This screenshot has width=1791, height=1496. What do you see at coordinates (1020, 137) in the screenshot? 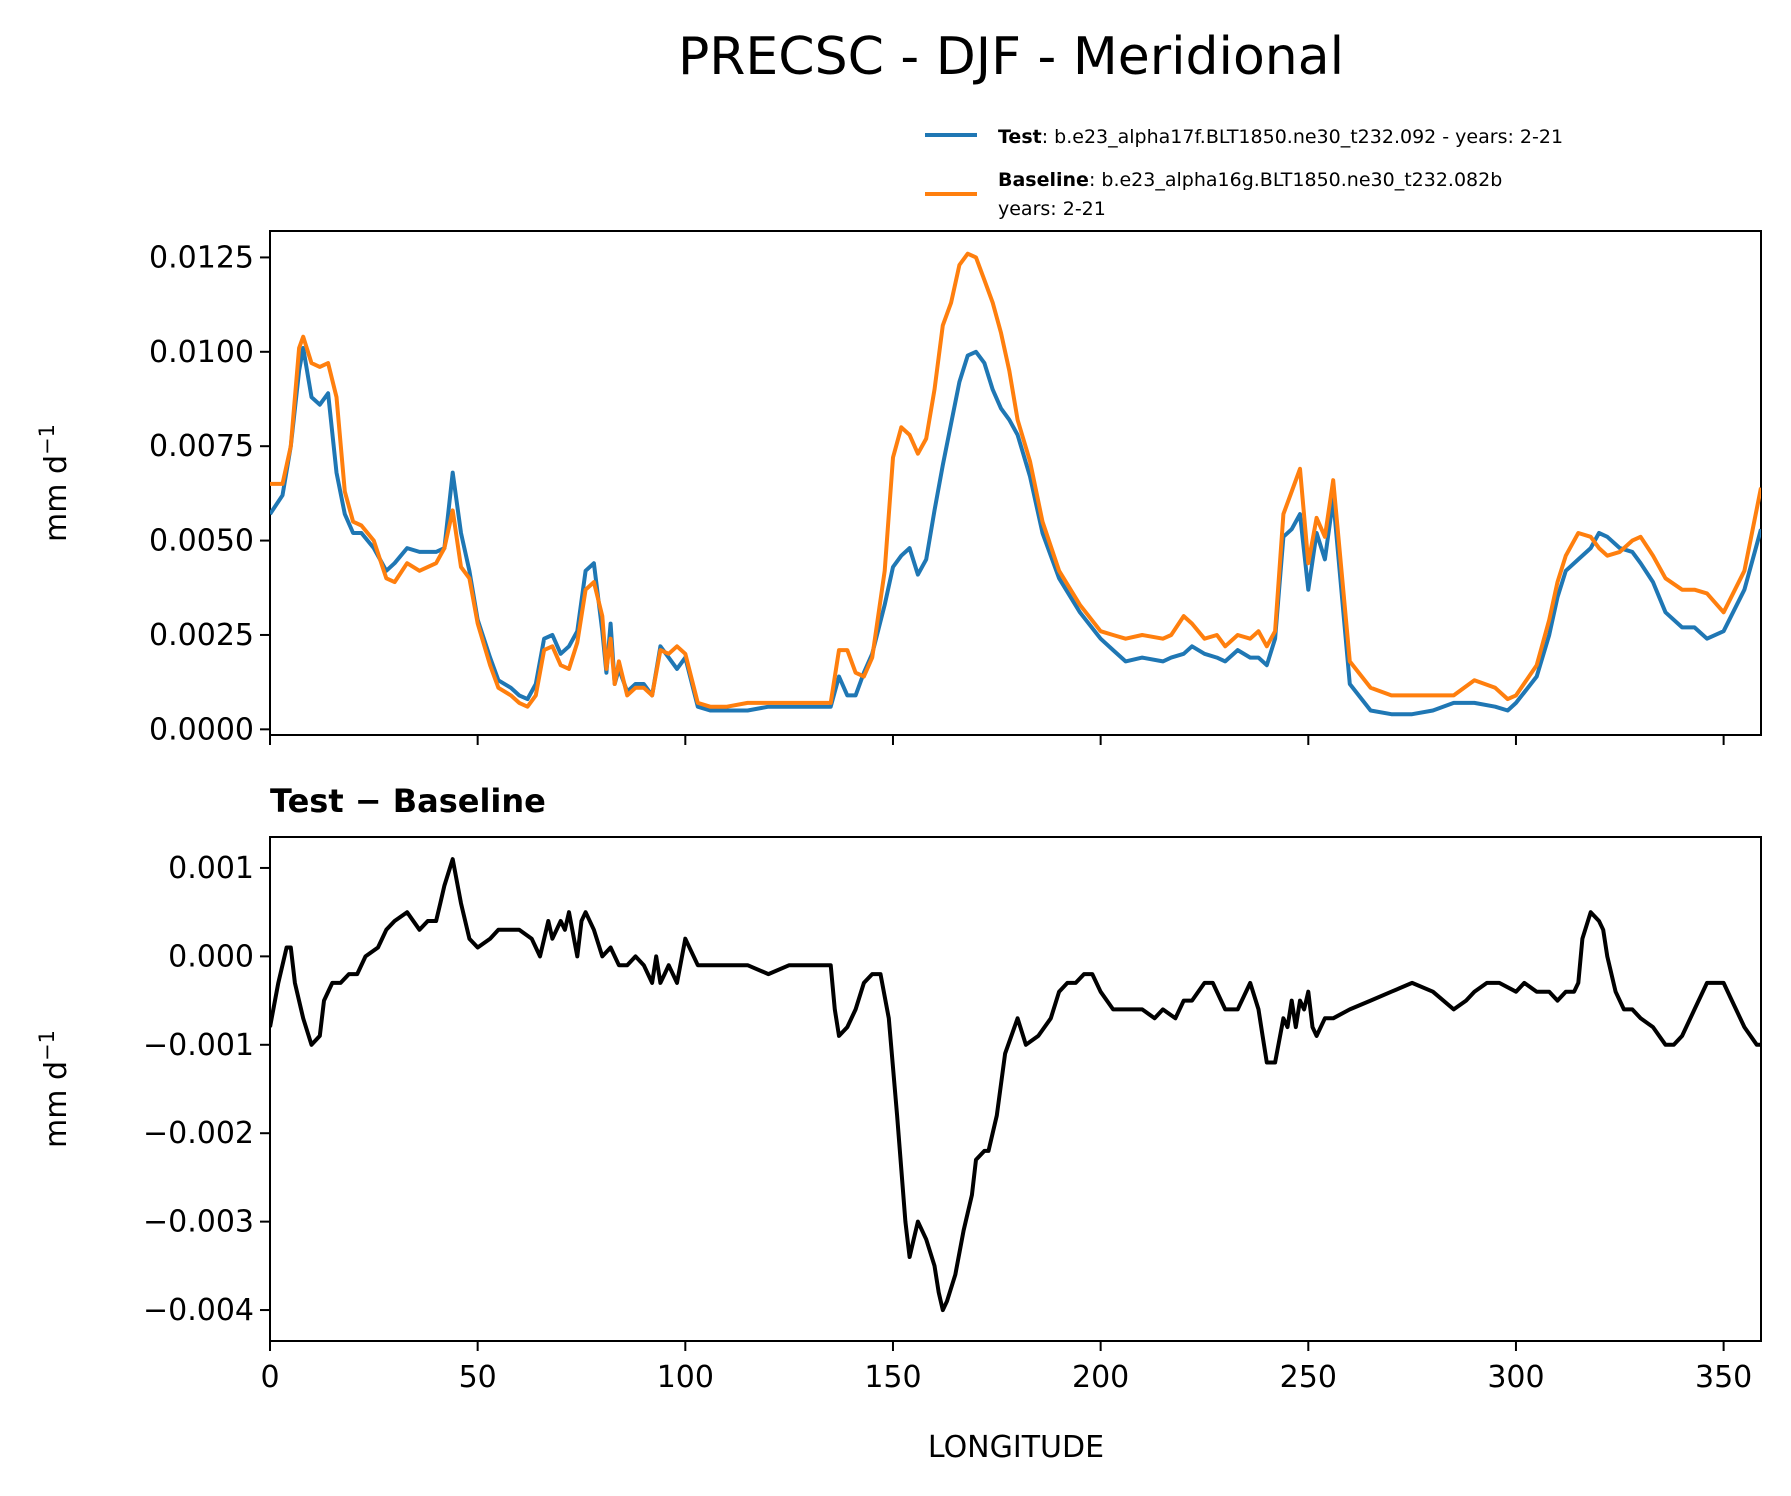
I see `legend-test-name: Test` at bounding box center [1020, 137].